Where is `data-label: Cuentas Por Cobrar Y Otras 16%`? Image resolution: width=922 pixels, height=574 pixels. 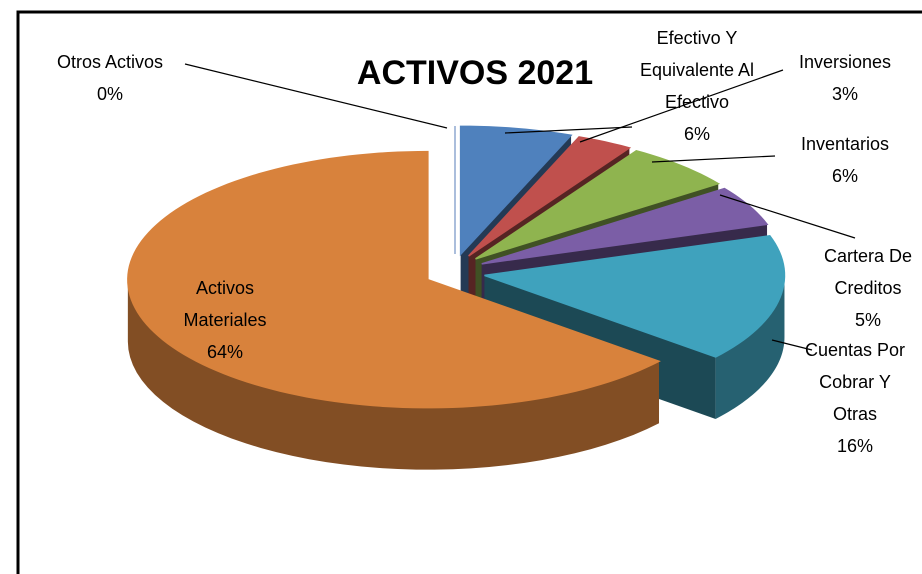
data-label: Cuentas Por Cobrar Y Otras 16% is located at coordinates (855, 398).